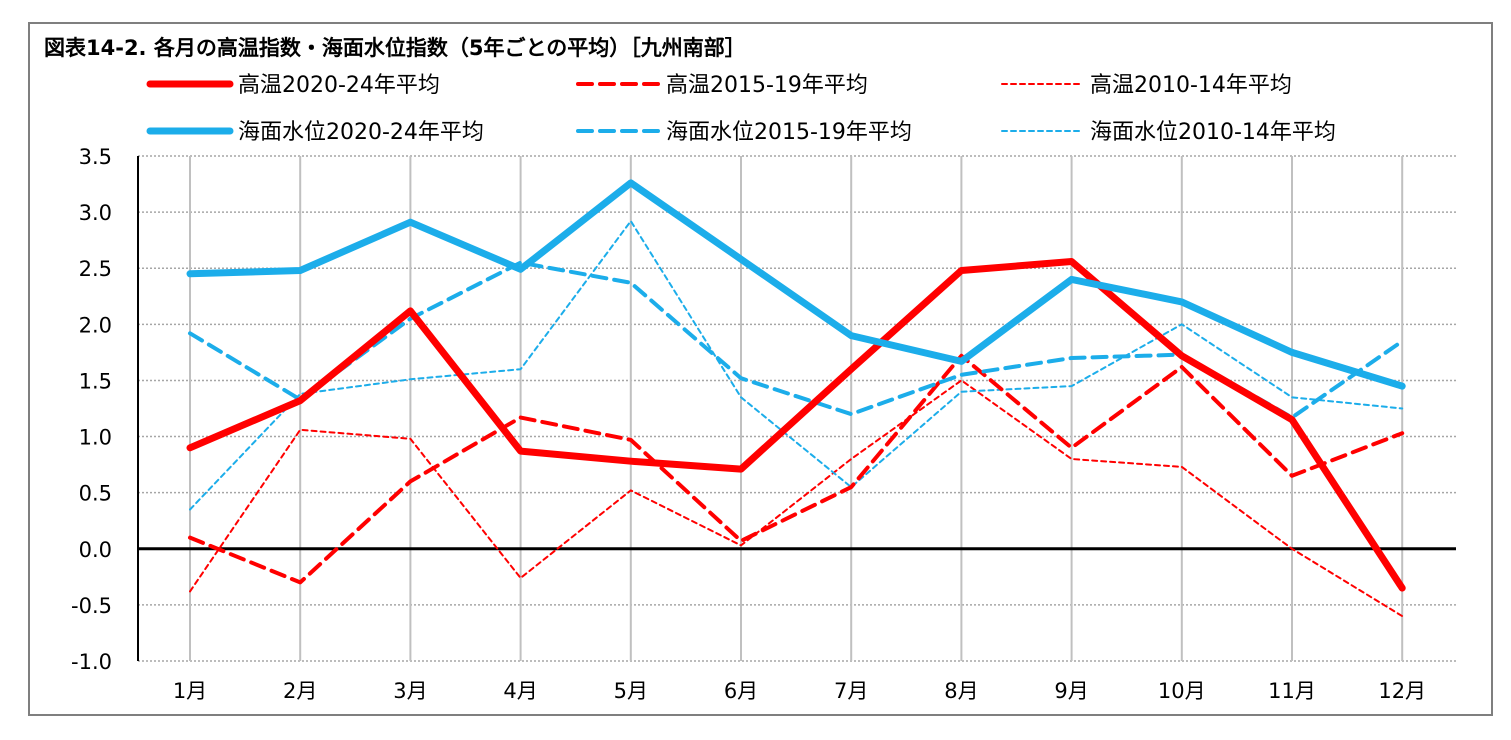 Image resolution: width=1511 pixels, height=740 pixels. What do you see at coordinates (95, 213) in the screenshot?
I see `y-tick-label: 3.0` at bounding box center [95, 213].